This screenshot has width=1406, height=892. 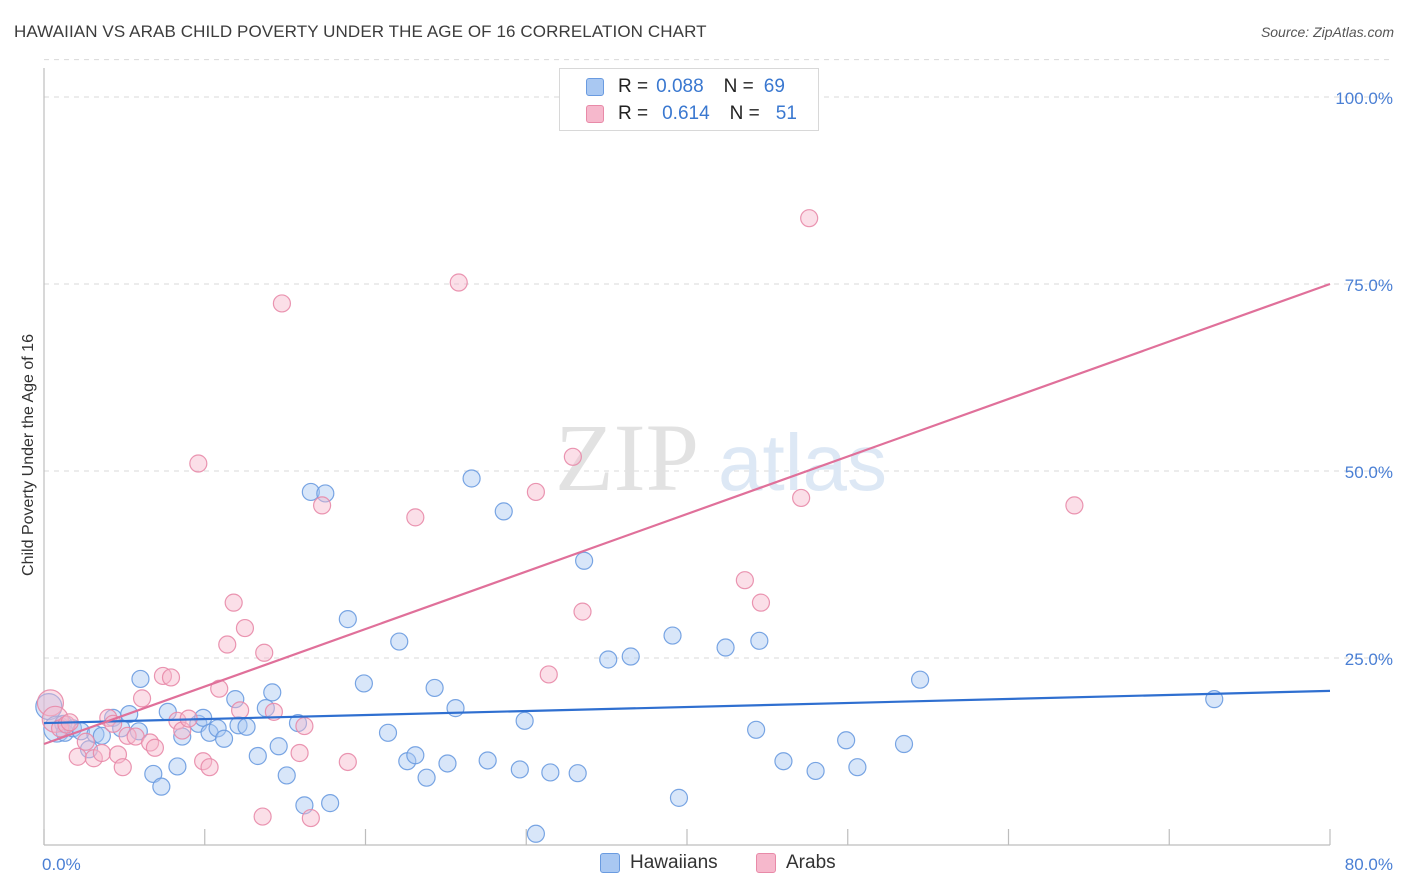 What do you see at coordinates (28, 455) in the screenshot?
I see `y-axis-title: Child Poverty Under the Age of 16` at bounding box center [28, 455].